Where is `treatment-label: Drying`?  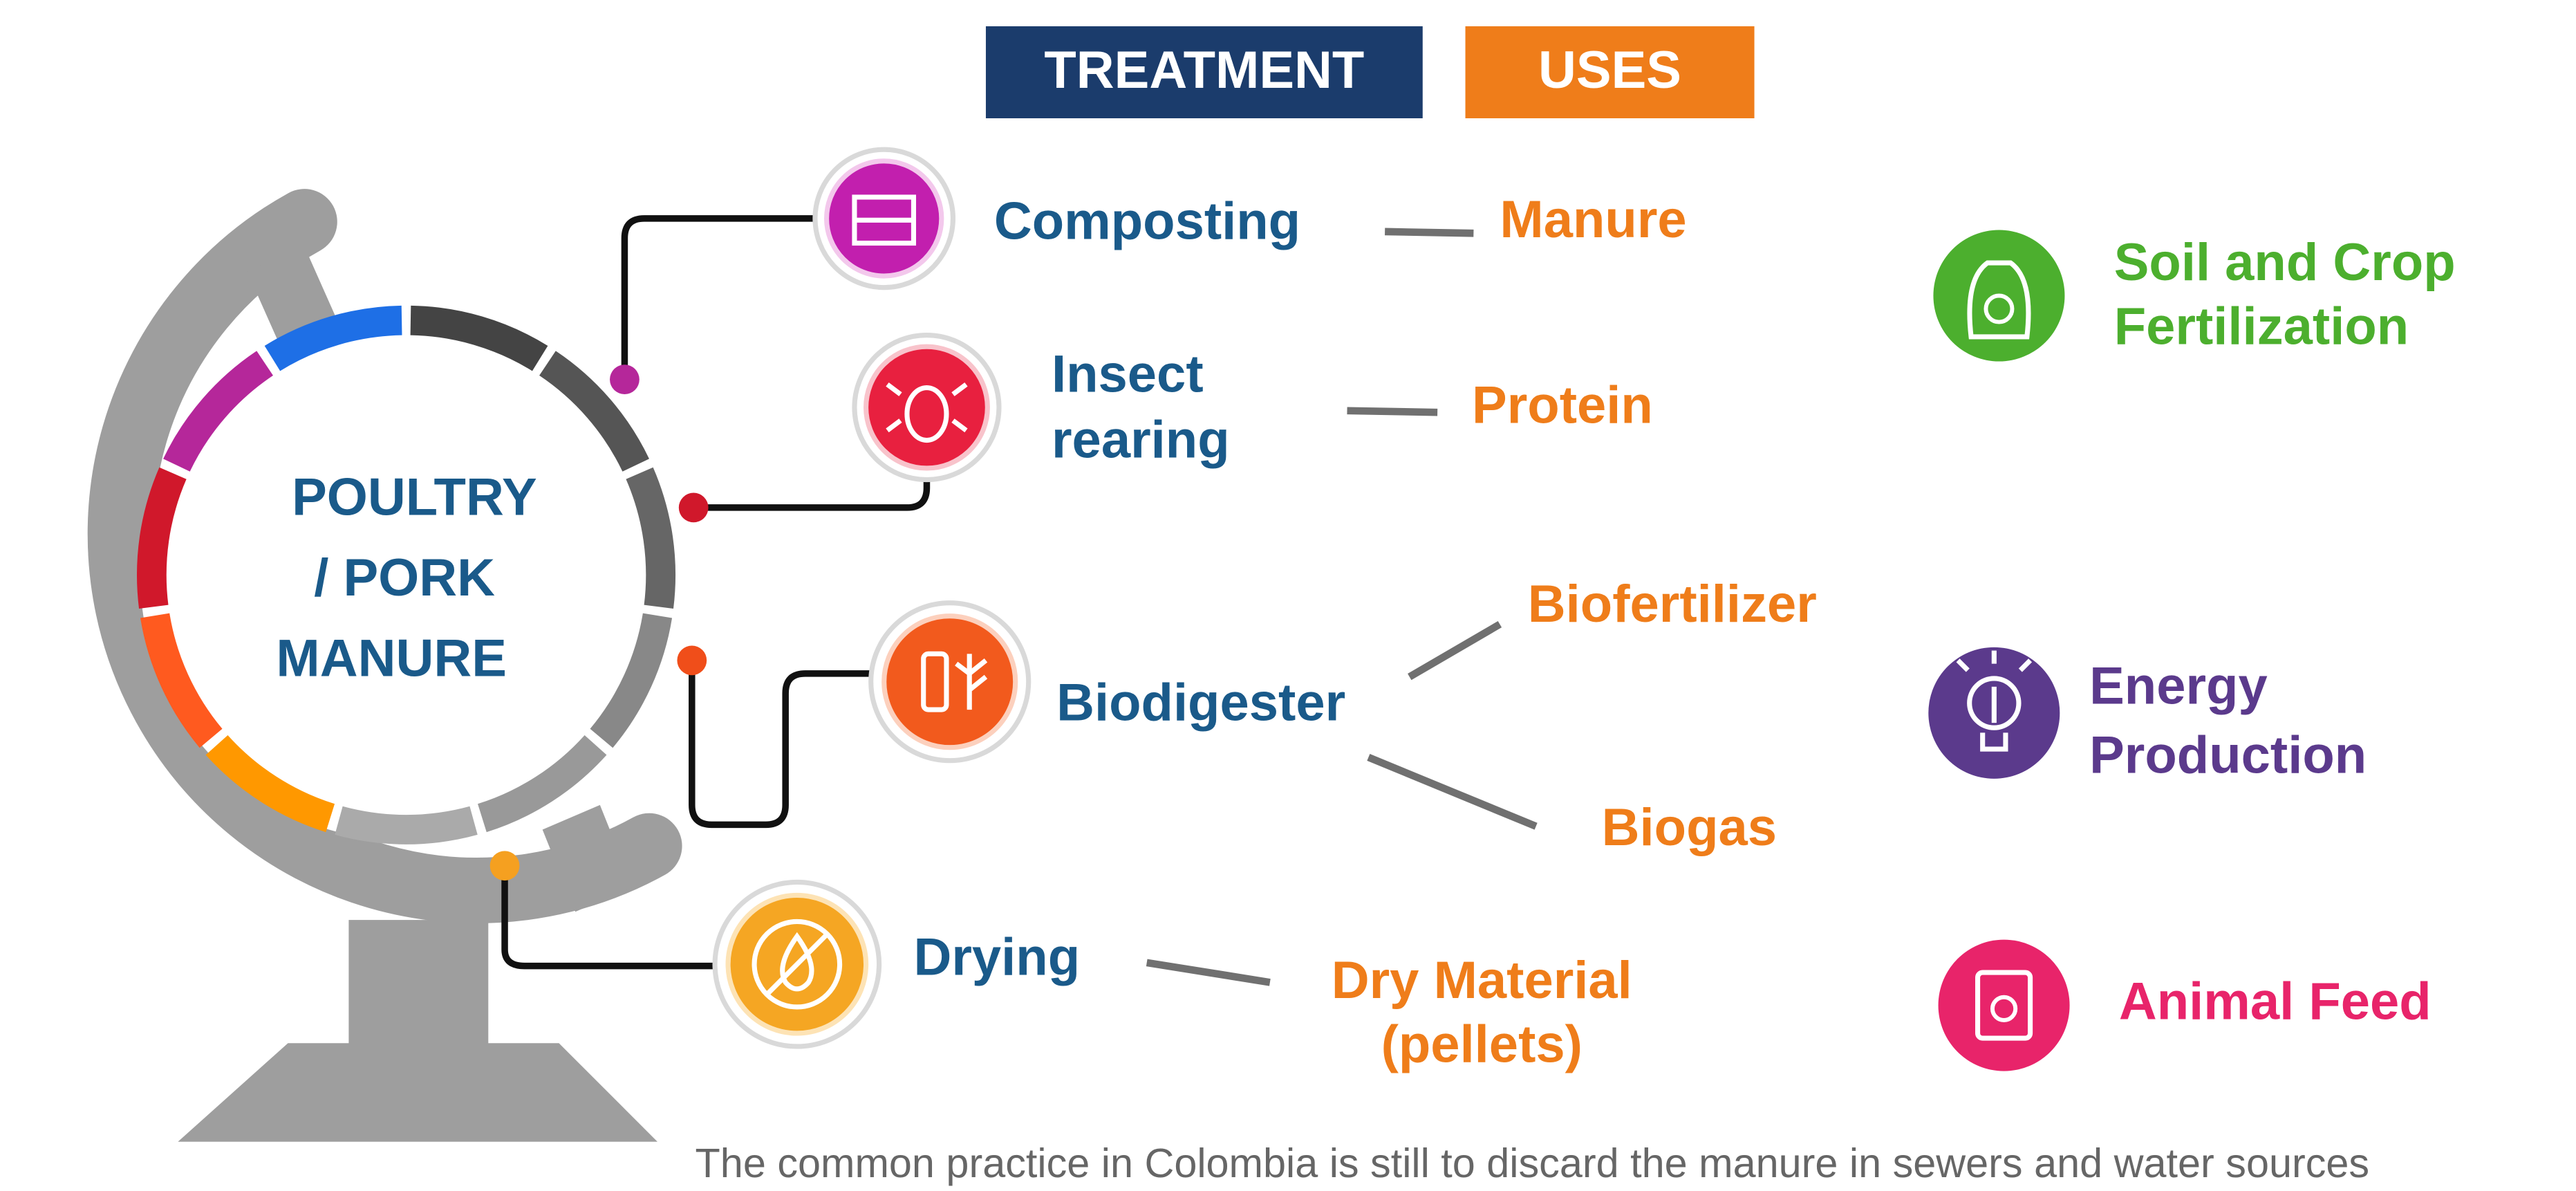
treatment-label: Drying is located at coordinates (996, 957).